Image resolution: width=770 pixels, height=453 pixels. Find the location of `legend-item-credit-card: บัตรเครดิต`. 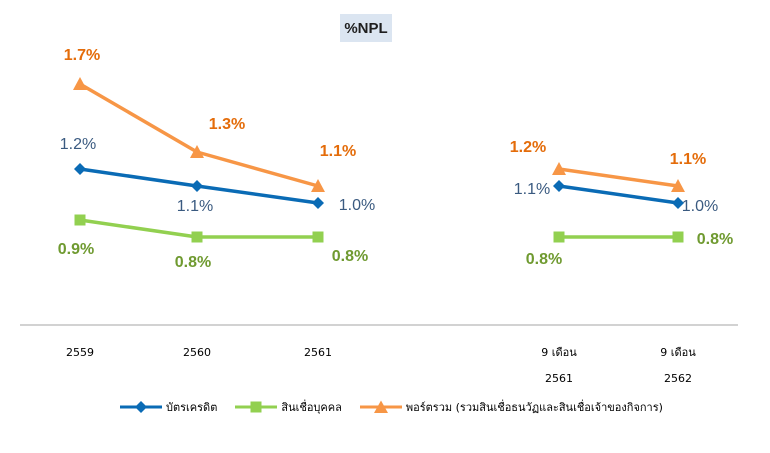

legend-item-credit-card: บัตรเครดิต is located at coordinates (168, 407).